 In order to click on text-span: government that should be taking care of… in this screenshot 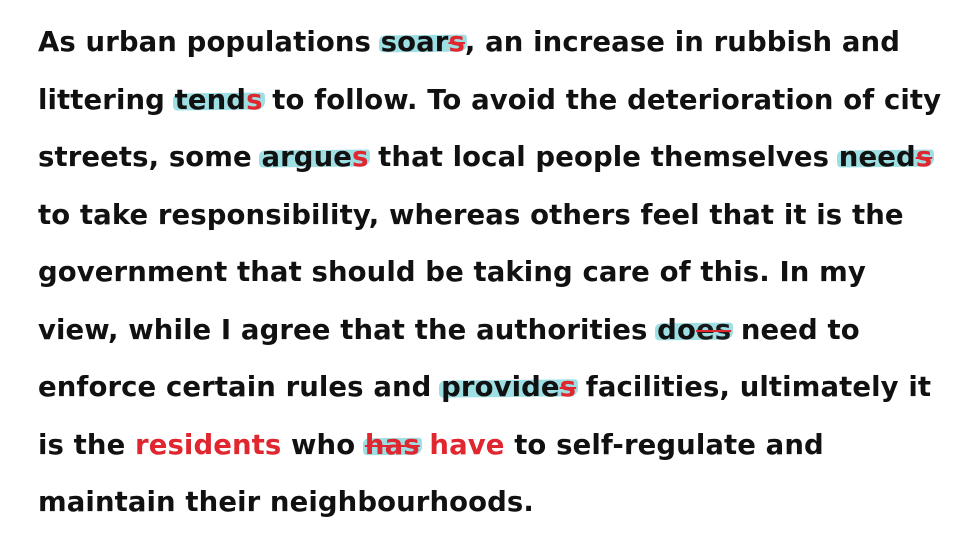, I will do `click(452, 272)`.